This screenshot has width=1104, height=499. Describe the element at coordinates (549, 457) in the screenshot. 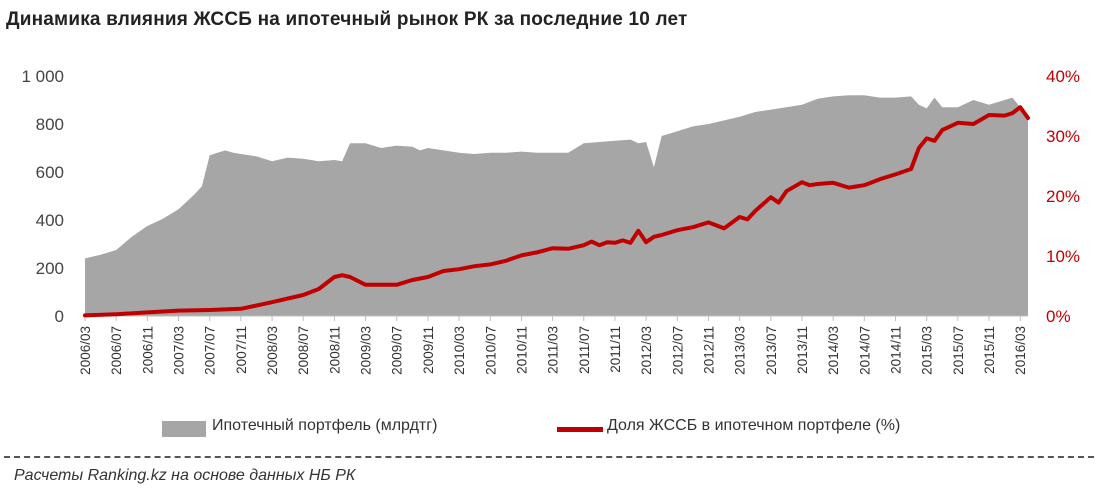

I see `divider` at that location.